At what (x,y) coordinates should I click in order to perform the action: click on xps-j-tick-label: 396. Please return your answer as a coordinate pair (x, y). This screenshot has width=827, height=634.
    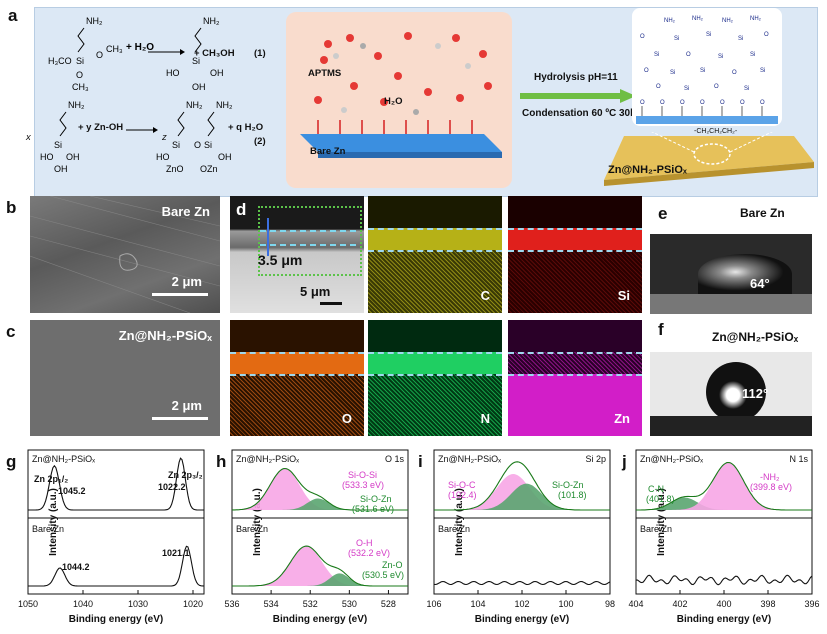
    Looking at the image, I should click on (811, 604).